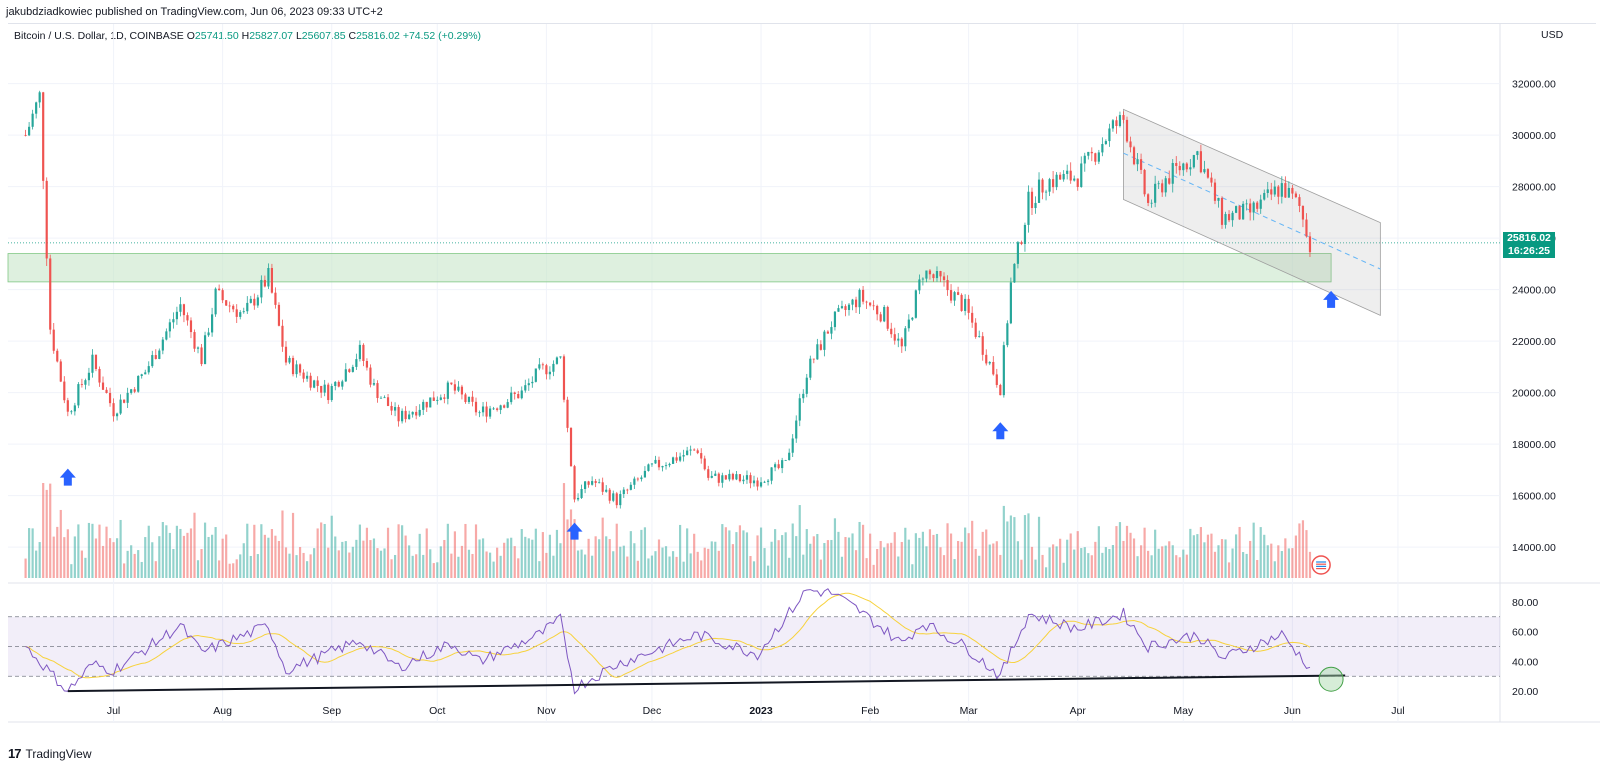 Image resolution: width=1600 pixels, height=767 pixels. Describe the element at coordinates (1321, 565) in the screenshot. I see `economic-event-icon` at that location.